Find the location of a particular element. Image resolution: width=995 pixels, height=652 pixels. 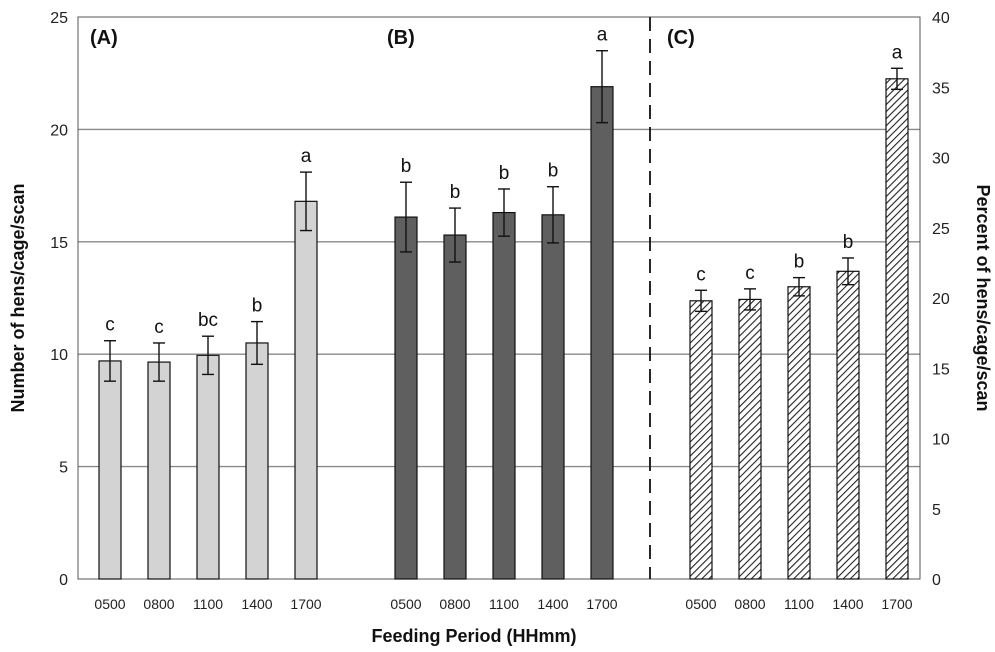

panel-label: (C) is located at coordinates (681, 38).